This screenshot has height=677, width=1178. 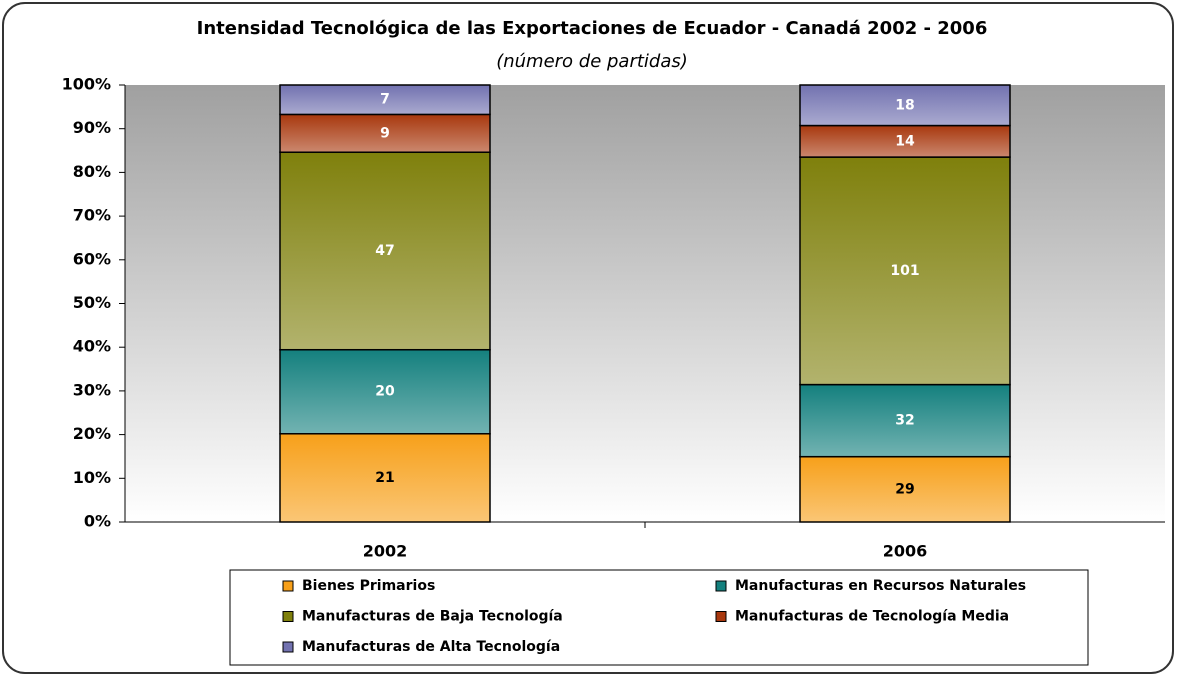 I want to click on data-label: 47, so click(x=384, y=251).